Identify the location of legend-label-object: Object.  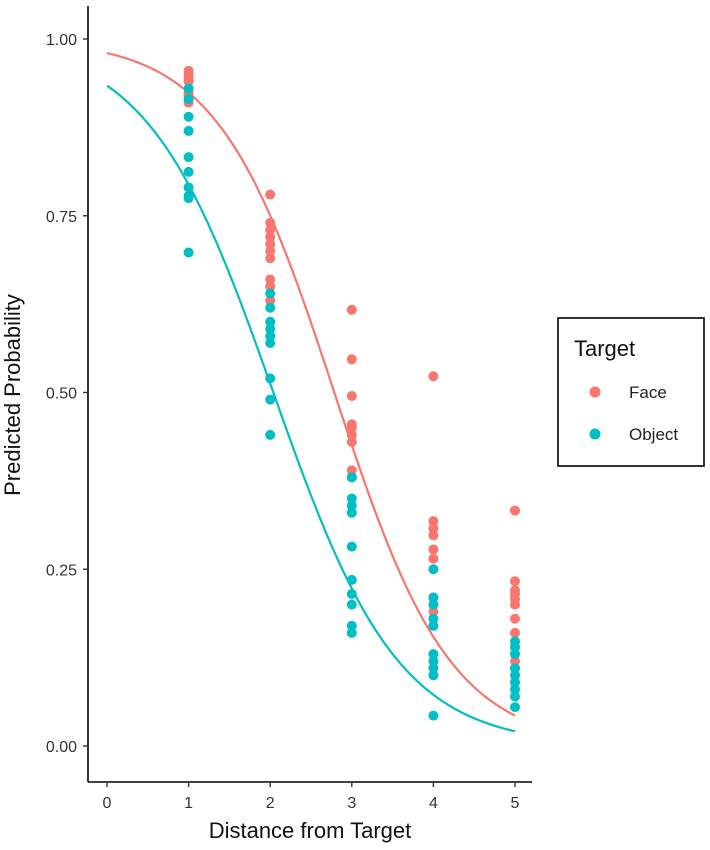
(653, 434).